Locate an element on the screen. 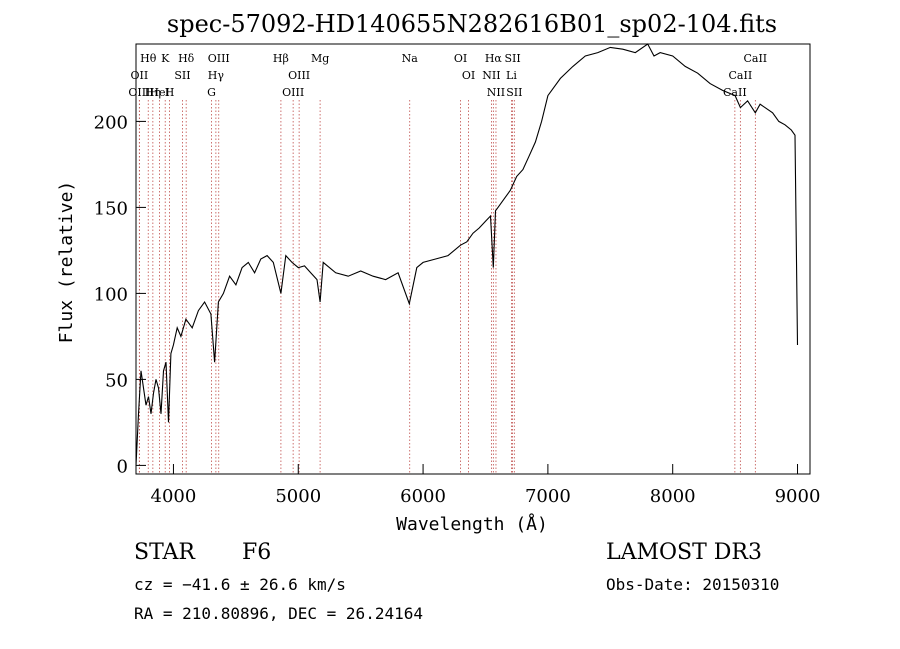  y-axis-label: Flux (relative) is located at coordinates (66, 262).